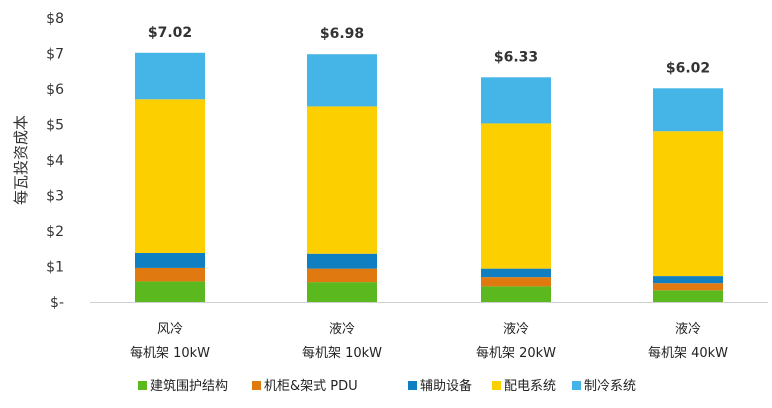  What do you see at coordinates (446, 386) in the screenshot?
I see `legend-label: 辅助设备` at bounding box center [446, 386].